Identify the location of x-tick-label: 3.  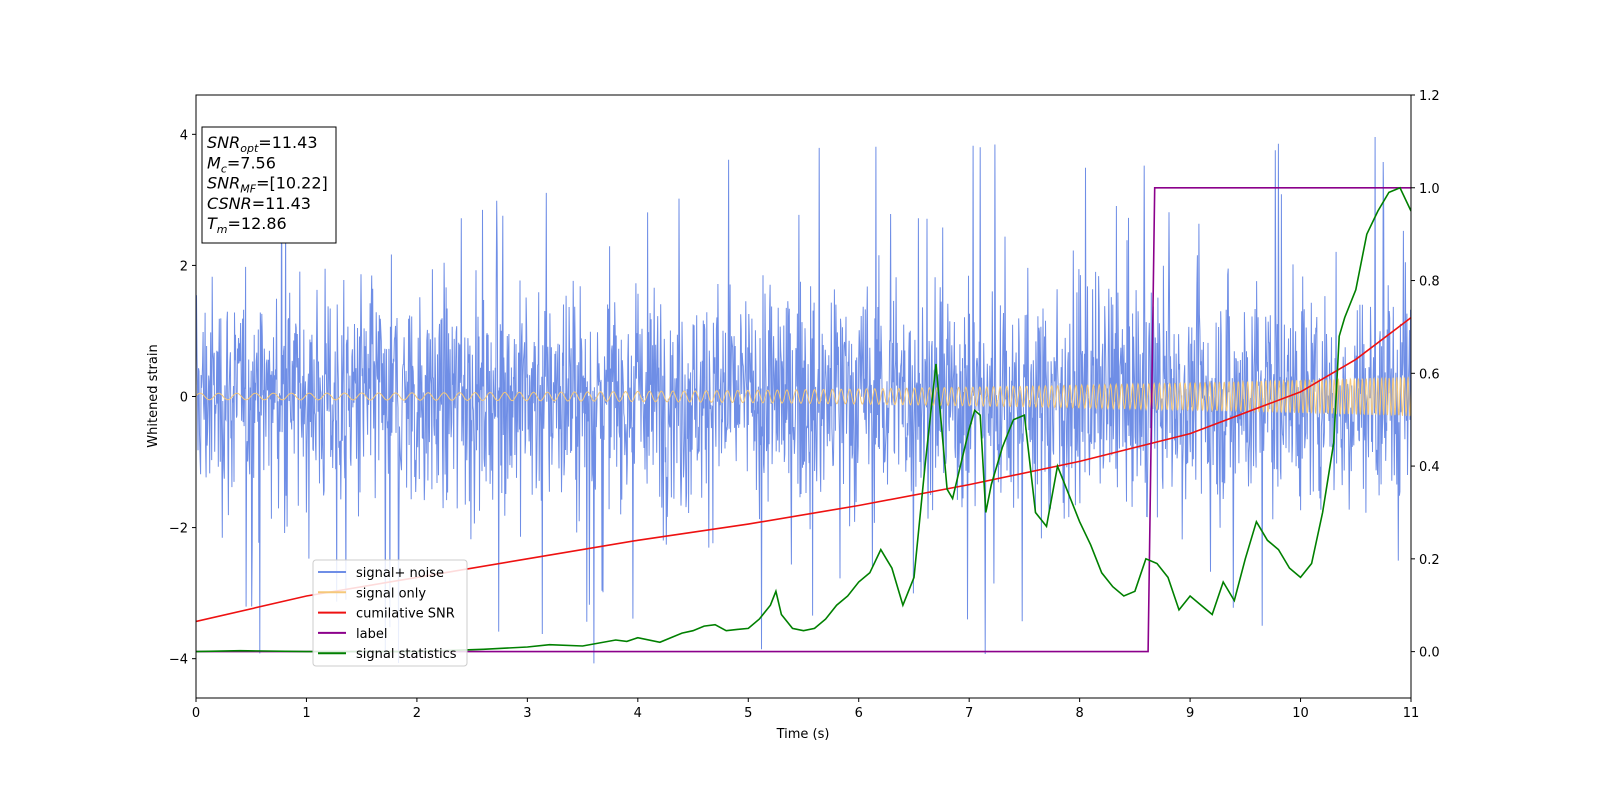
(527, 713).